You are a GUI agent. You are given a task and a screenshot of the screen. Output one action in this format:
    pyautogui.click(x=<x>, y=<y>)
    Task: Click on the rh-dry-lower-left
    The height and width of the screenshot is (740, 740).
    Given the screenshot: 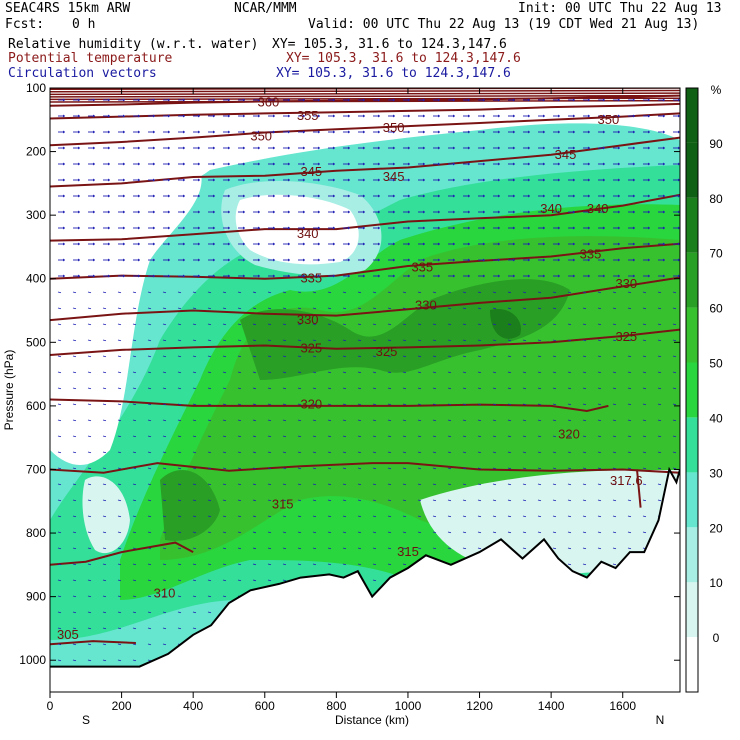 What is the action you would take?
    pyautogui.click(x=106, y=515)
    